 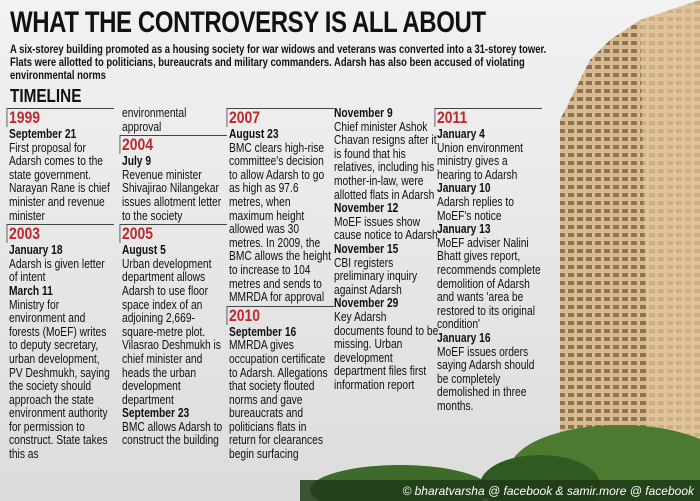 What do you see at coordinates (154, 120) in the screenshot?
I see `event-text: environmental approval` at bounding box center [154, 120].